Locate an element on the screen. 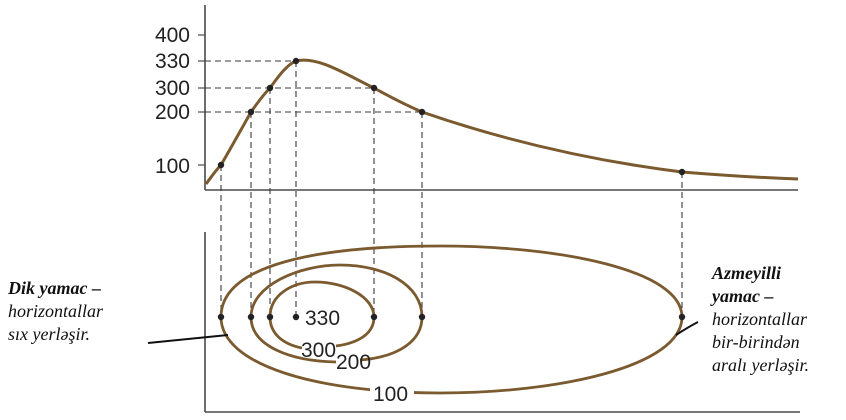 The image size is (846, 420). contour-label-100: 100 is located at coordinates (390, 394).